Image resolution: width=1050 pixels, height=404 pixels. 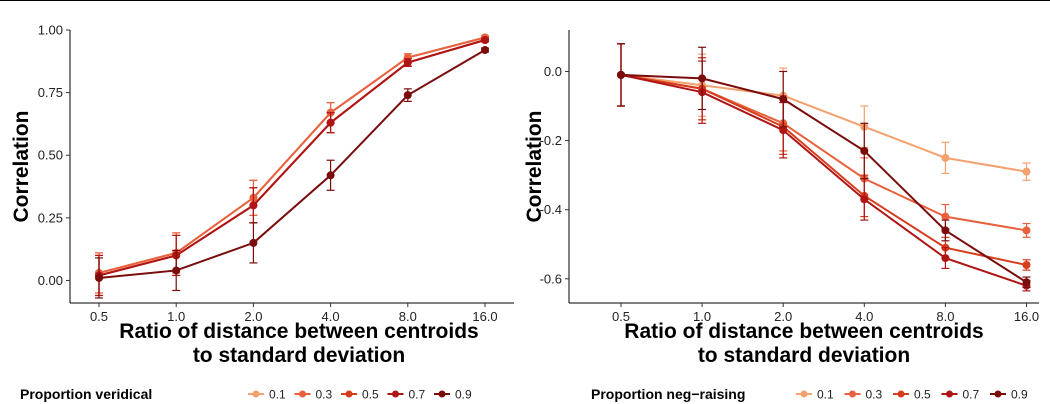 What do you see at coordinates (525, 0) in the screenshot?
I see `top-rule` at bounding box center [525, 0].